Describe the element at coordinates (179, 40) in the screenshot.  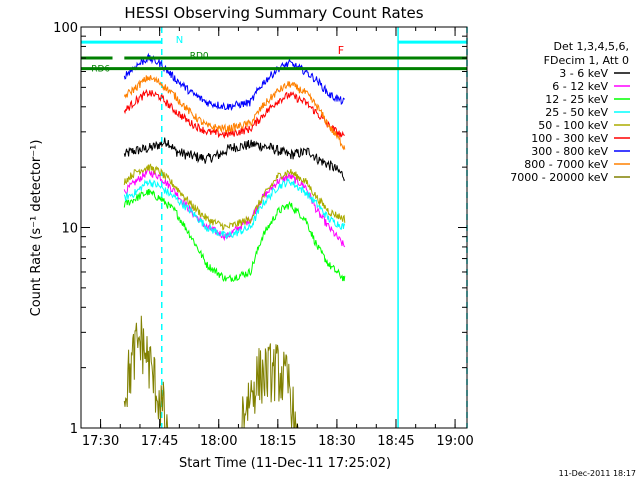
I see `annotation-n: N` at that location.